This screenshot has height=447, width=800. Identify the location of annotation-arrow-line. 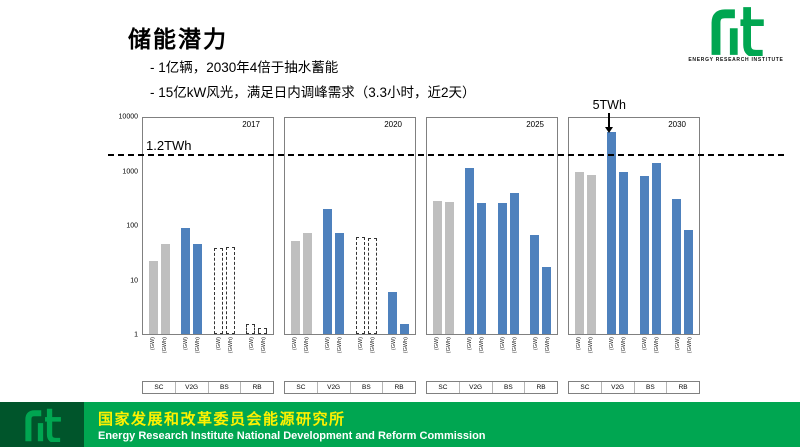
(609, 120).